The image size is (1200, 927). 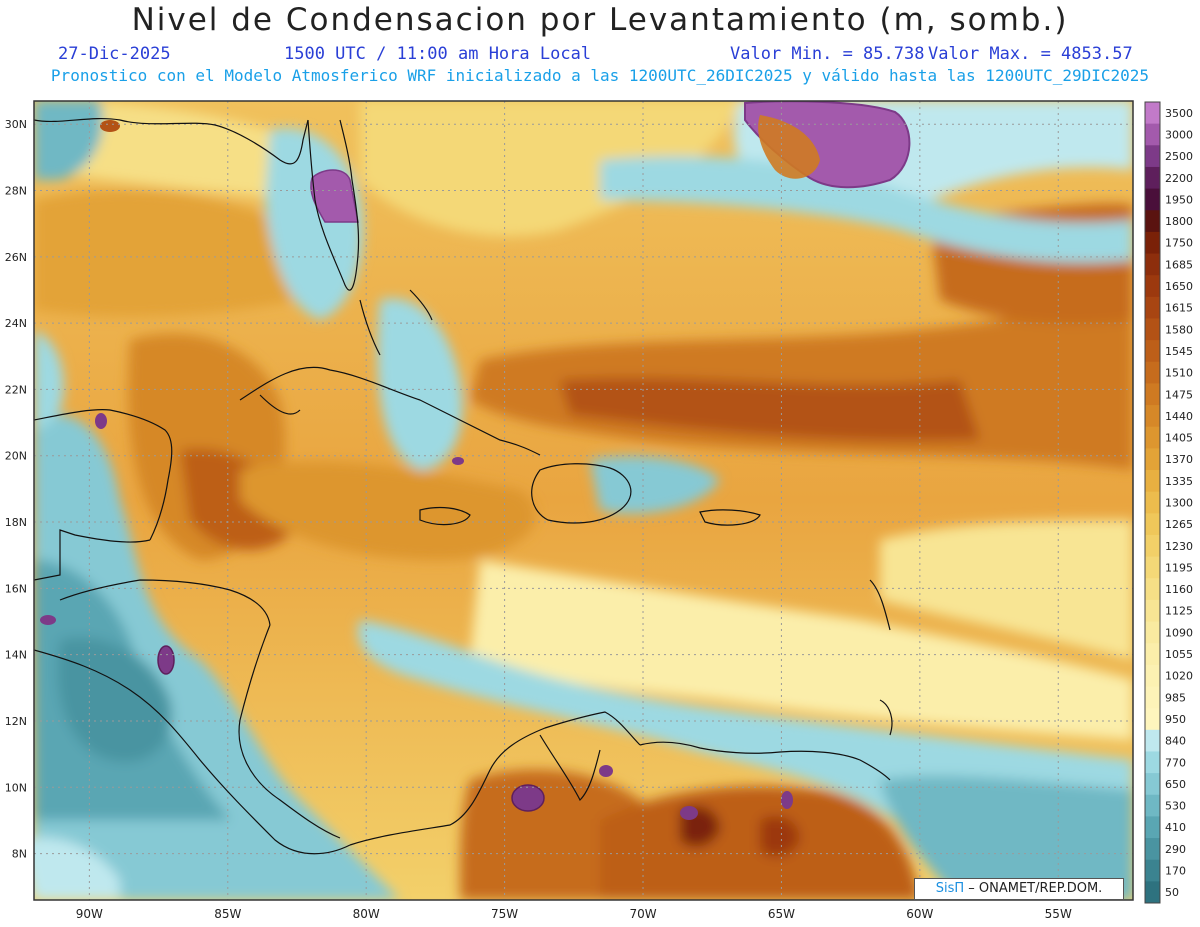 What do you see at coordinates (1179, 156) in the screenshot?
I see `colorbar-label: 2500` at bounding box center [1179, 156].